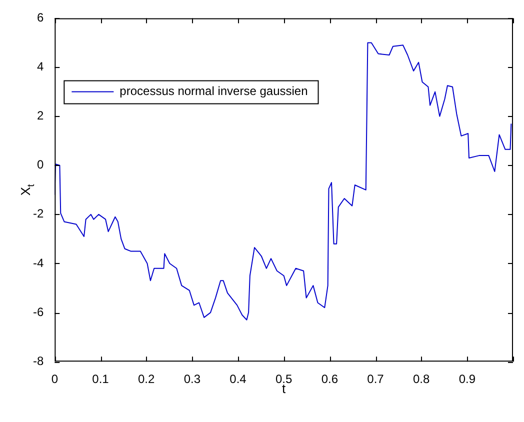 The height and width of the screenshot is (422, 524). Describe the element at coordinates (38, 311) in the screenshot. I see `y-tick-label: -6` at that location.